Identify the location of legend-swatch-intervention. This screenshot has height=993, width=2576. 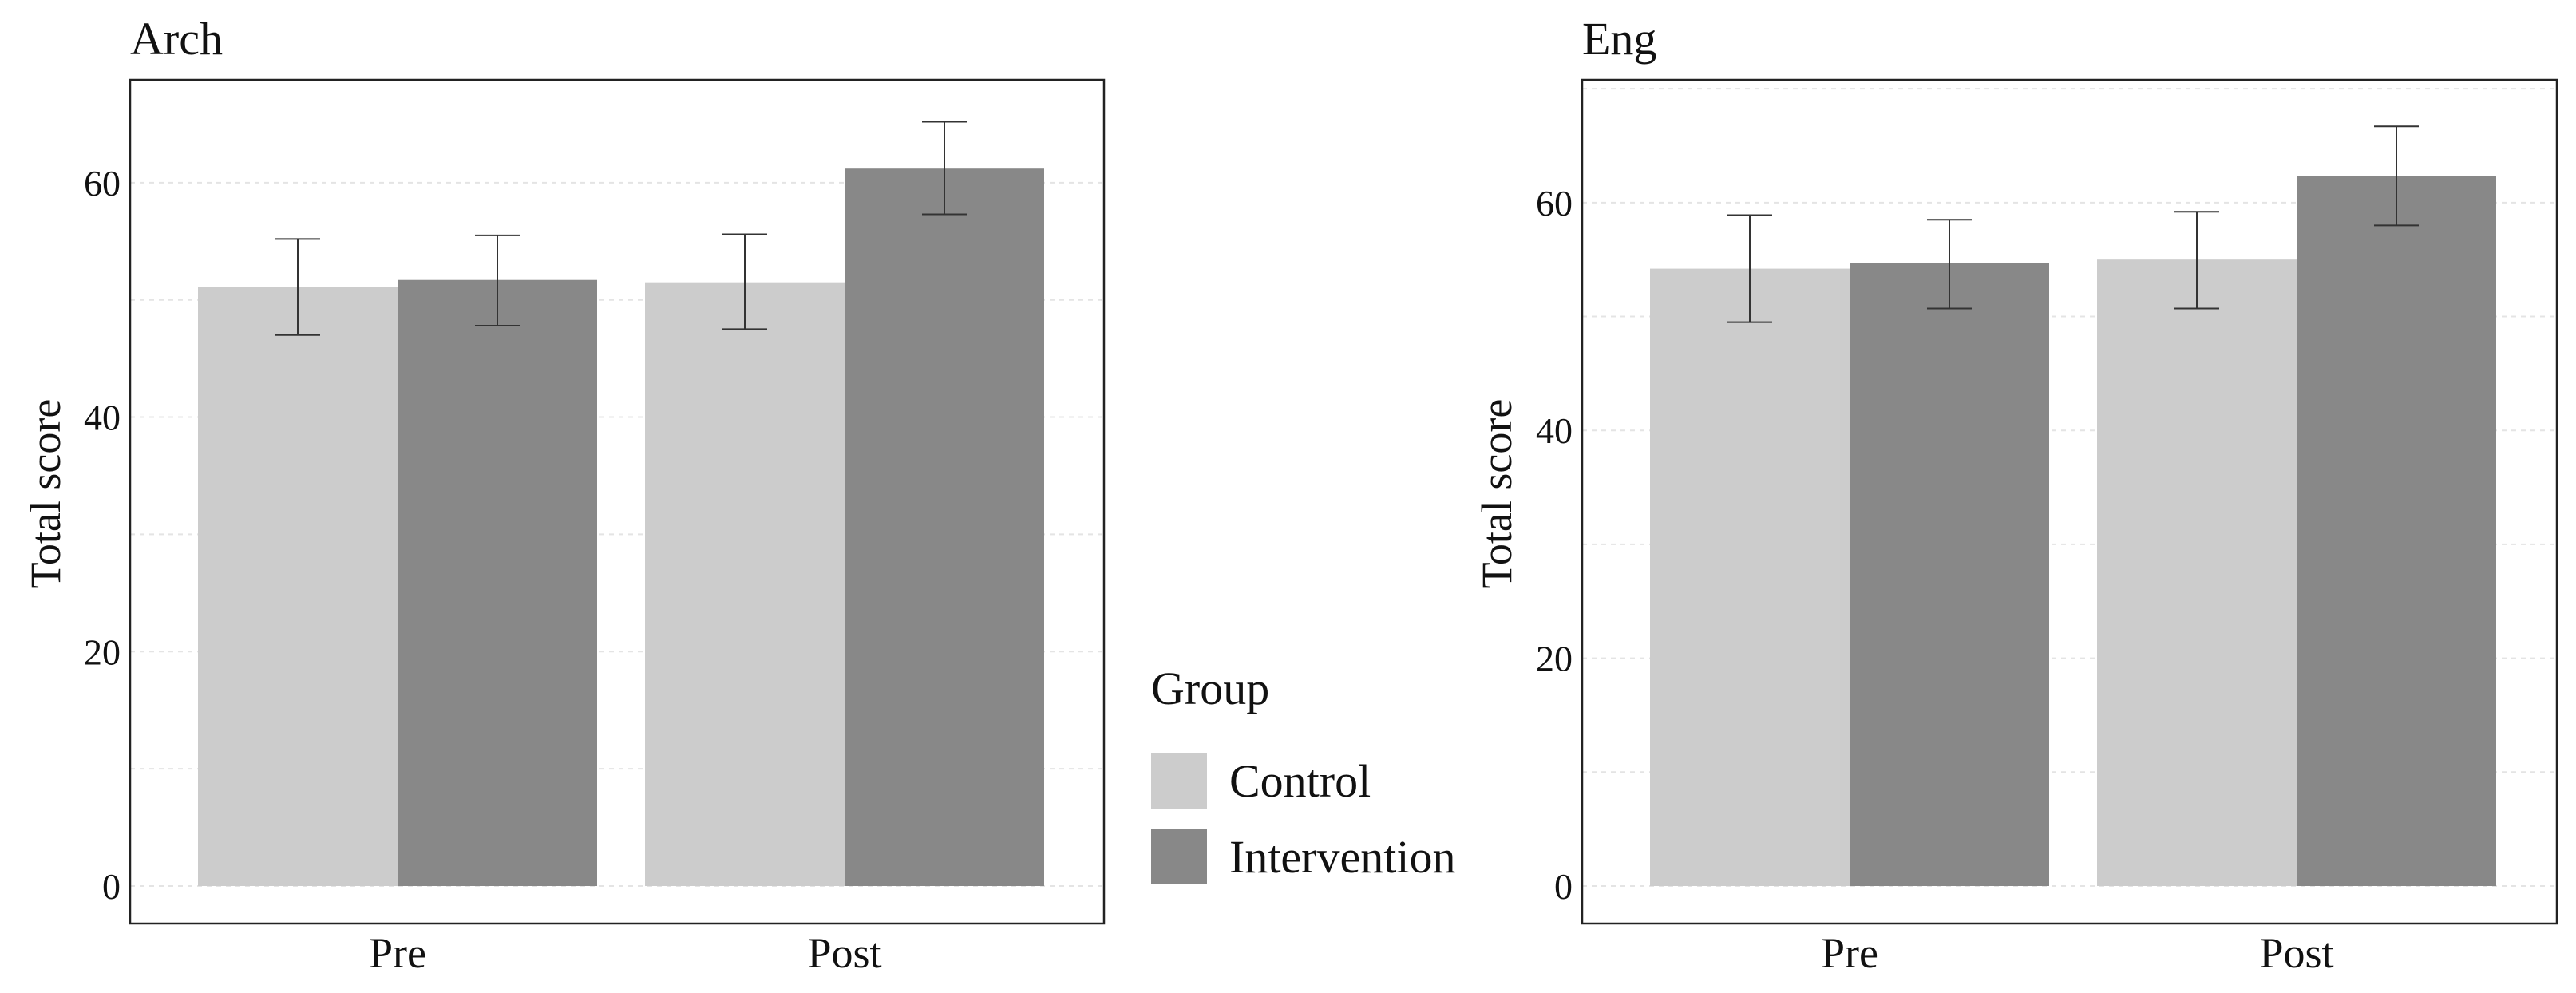
(1179, 856).